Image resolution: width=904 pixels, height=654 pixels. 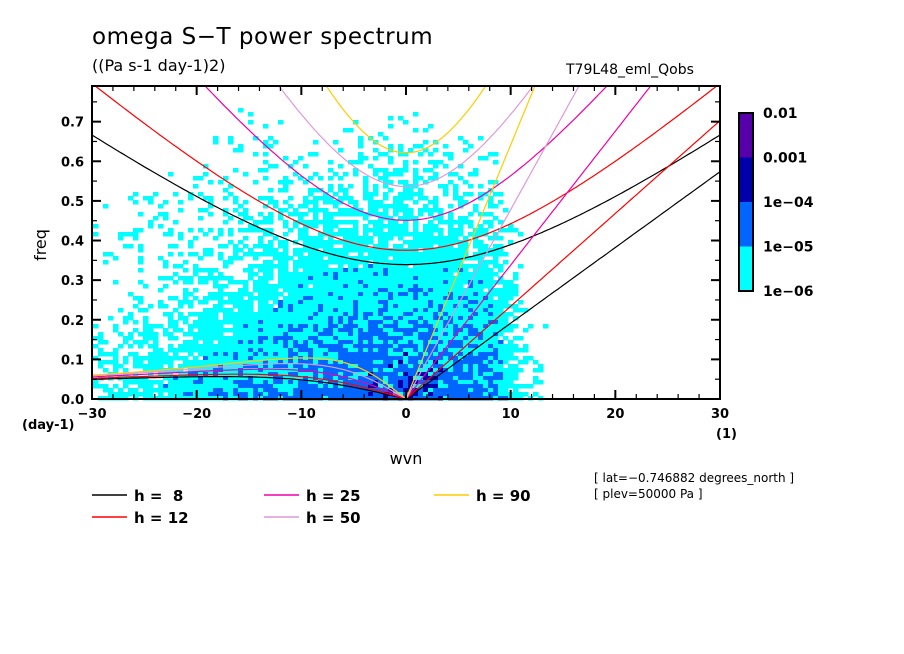 What do you see at coordinates (249, 387) in the screenshot?
I see `dispersion-curve-er-h8` at bounding box center [249, 387].